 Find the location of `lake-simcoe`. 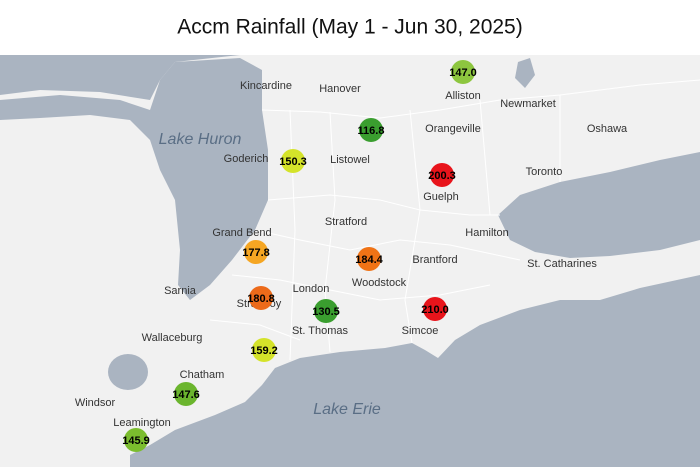

lake-simcoe is located at coordinates (525, 73).